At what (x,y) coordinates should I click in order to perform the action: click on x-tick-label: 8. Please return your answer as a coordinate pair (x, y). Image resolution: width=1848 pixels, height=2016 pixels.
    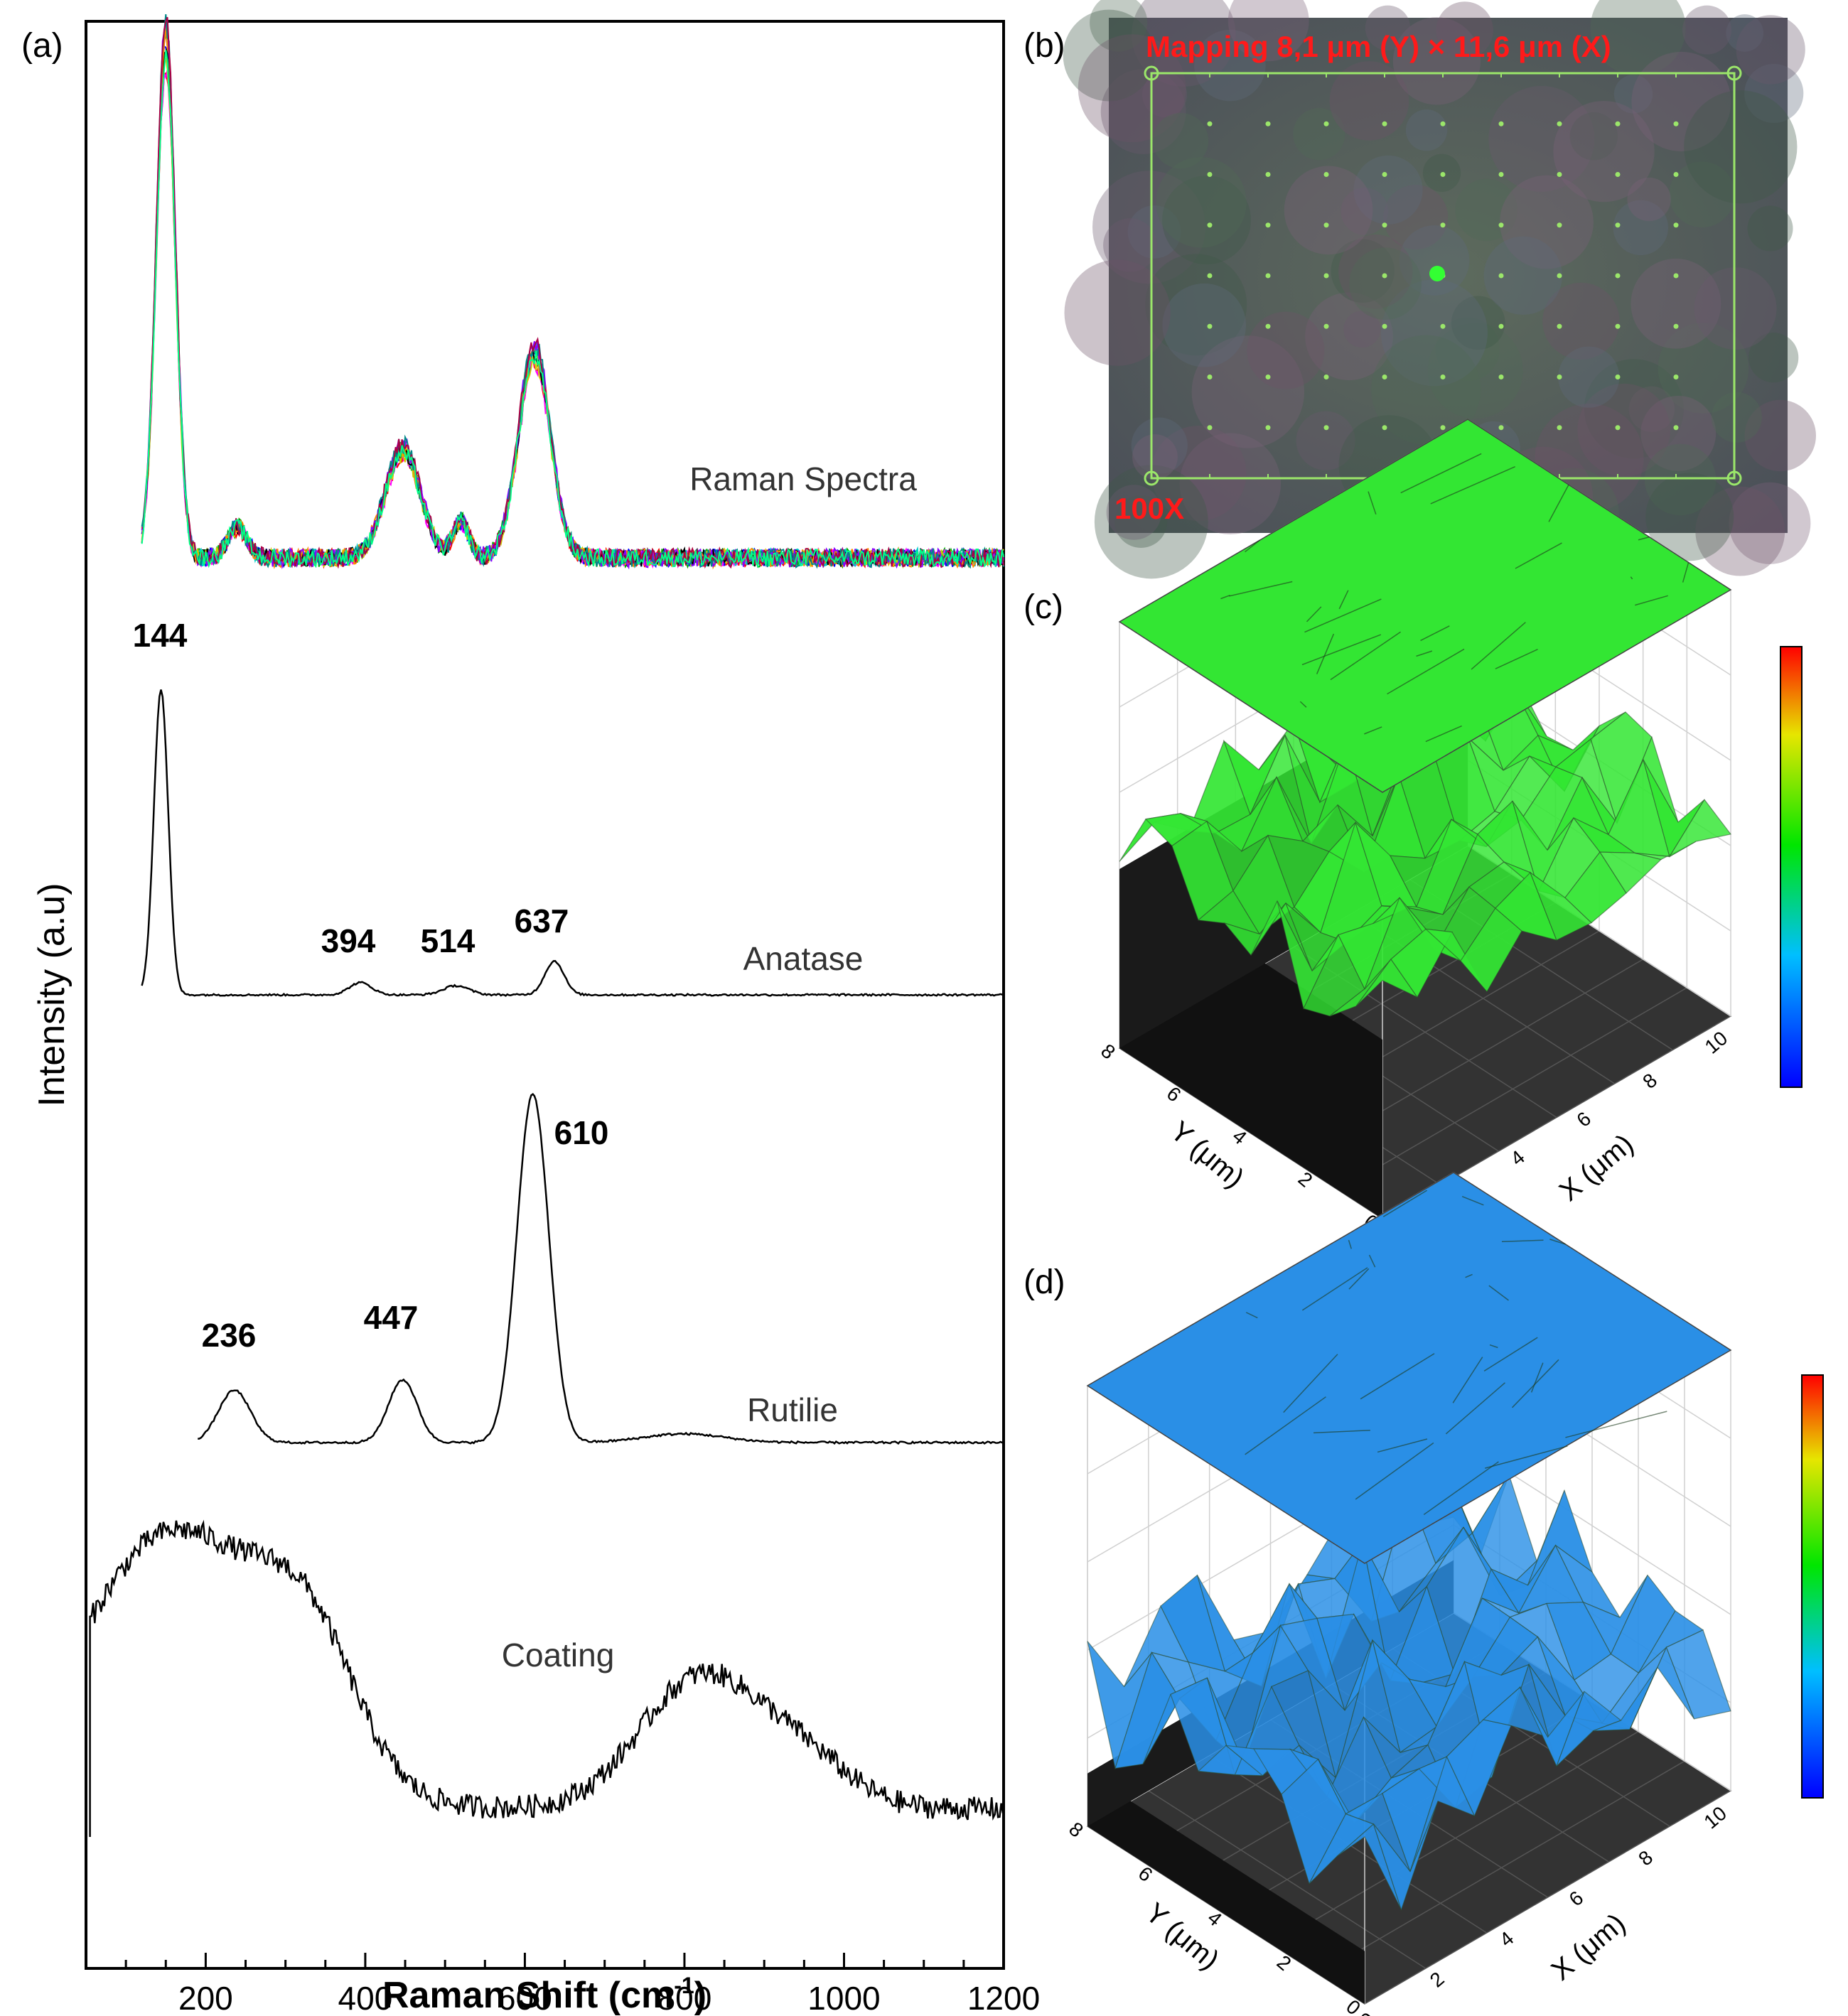
    Looking at the image, I should click on (1649, 1081).